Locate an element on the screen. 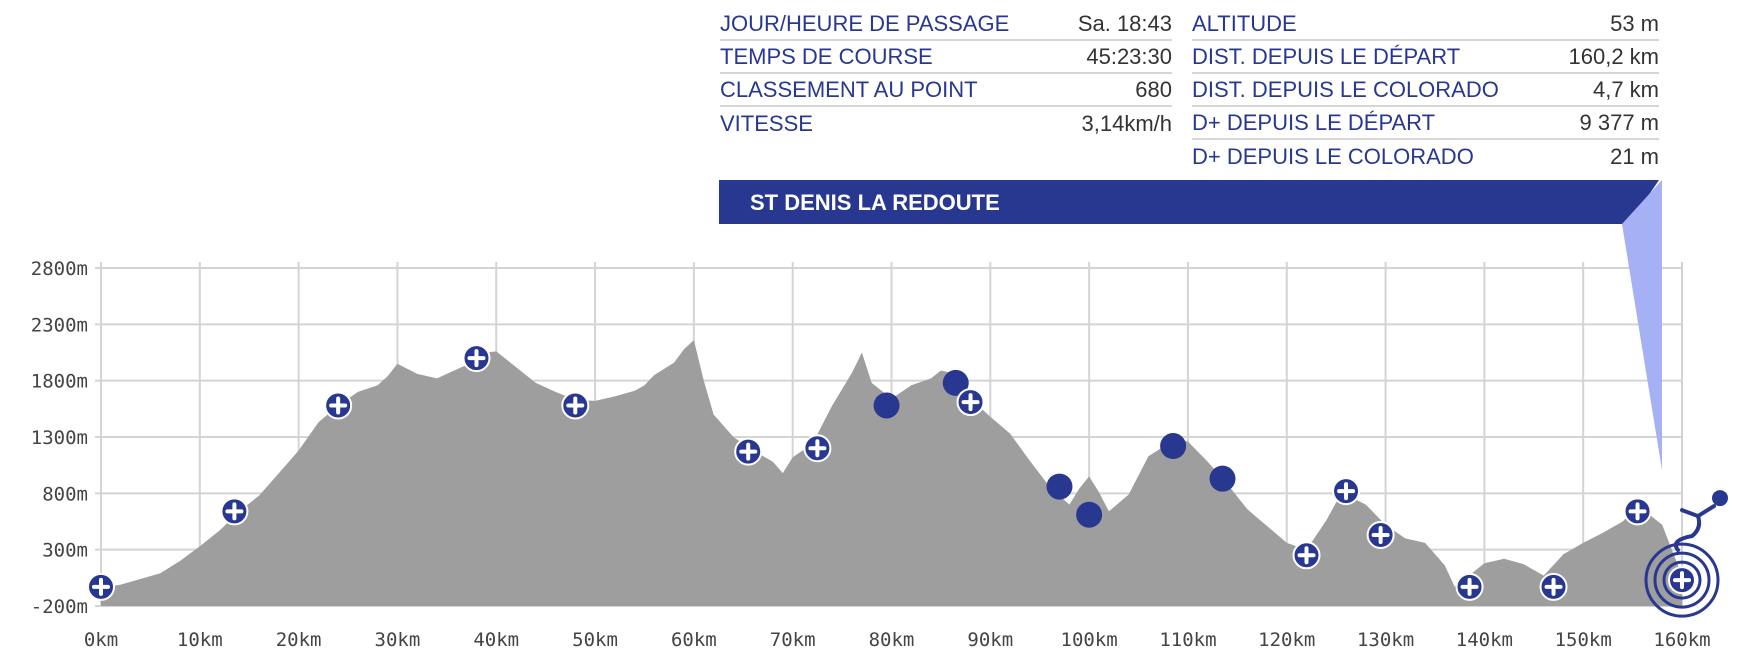 This screenshot has width=1742, height=662. x-tick-label: 60km is located at coordinates (694, 640).